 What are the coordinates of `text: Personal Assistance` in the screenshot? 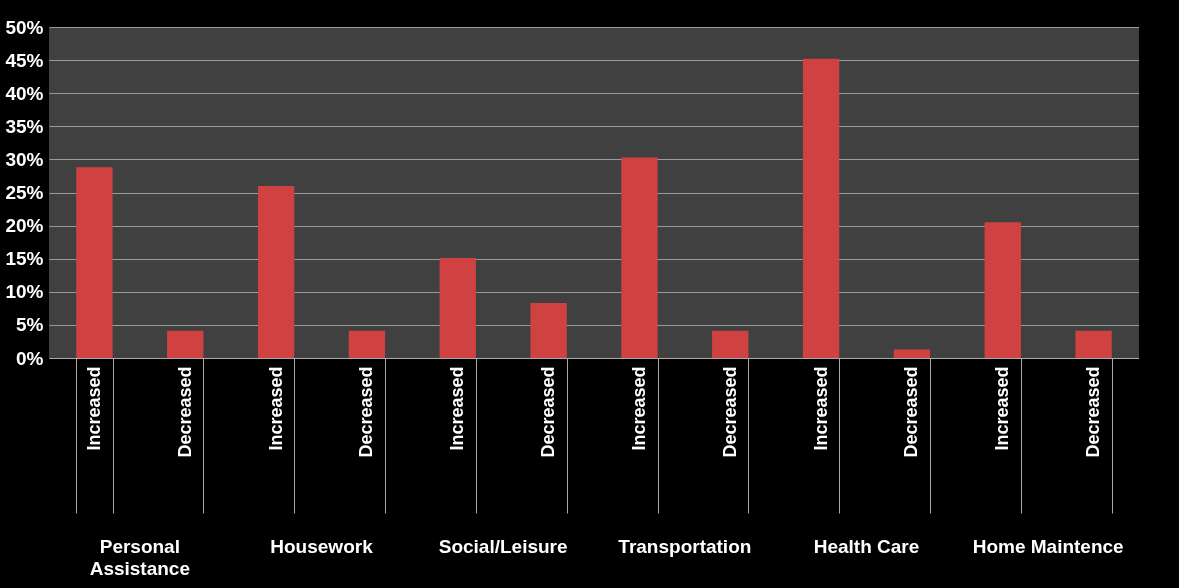 It's located at (140, 557).